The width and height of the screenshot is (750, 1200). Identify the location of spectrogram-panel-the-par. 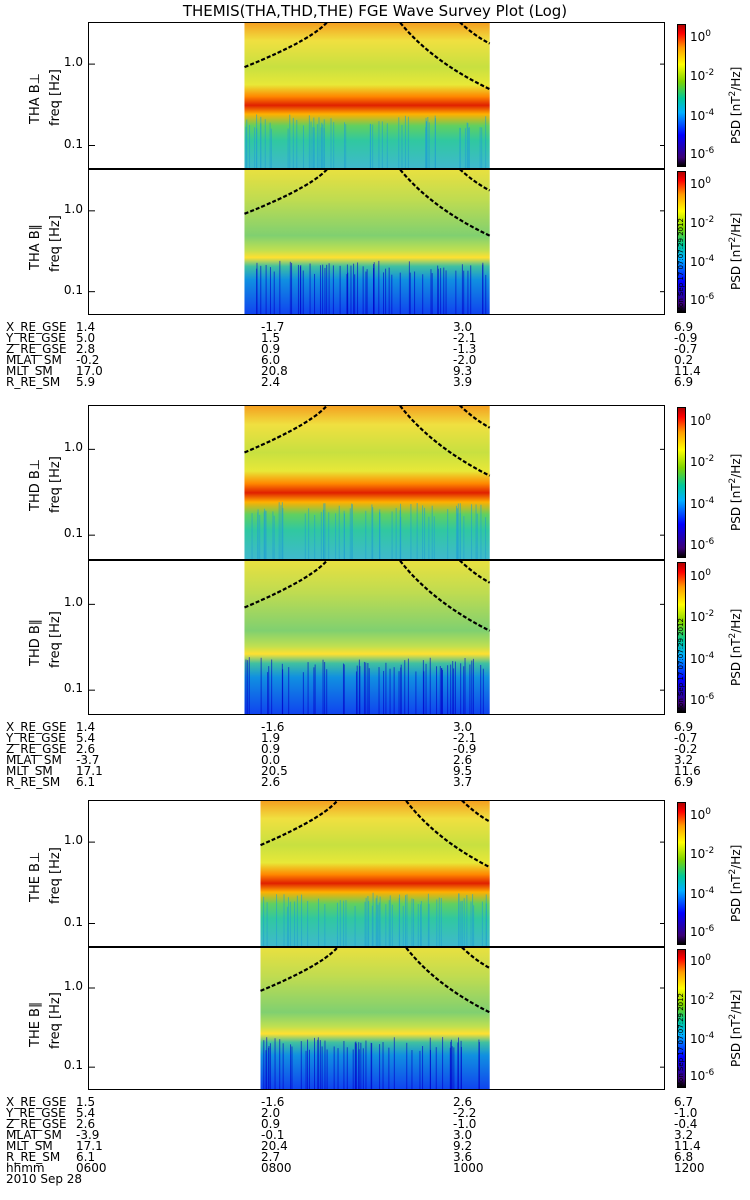
(376, 1018).